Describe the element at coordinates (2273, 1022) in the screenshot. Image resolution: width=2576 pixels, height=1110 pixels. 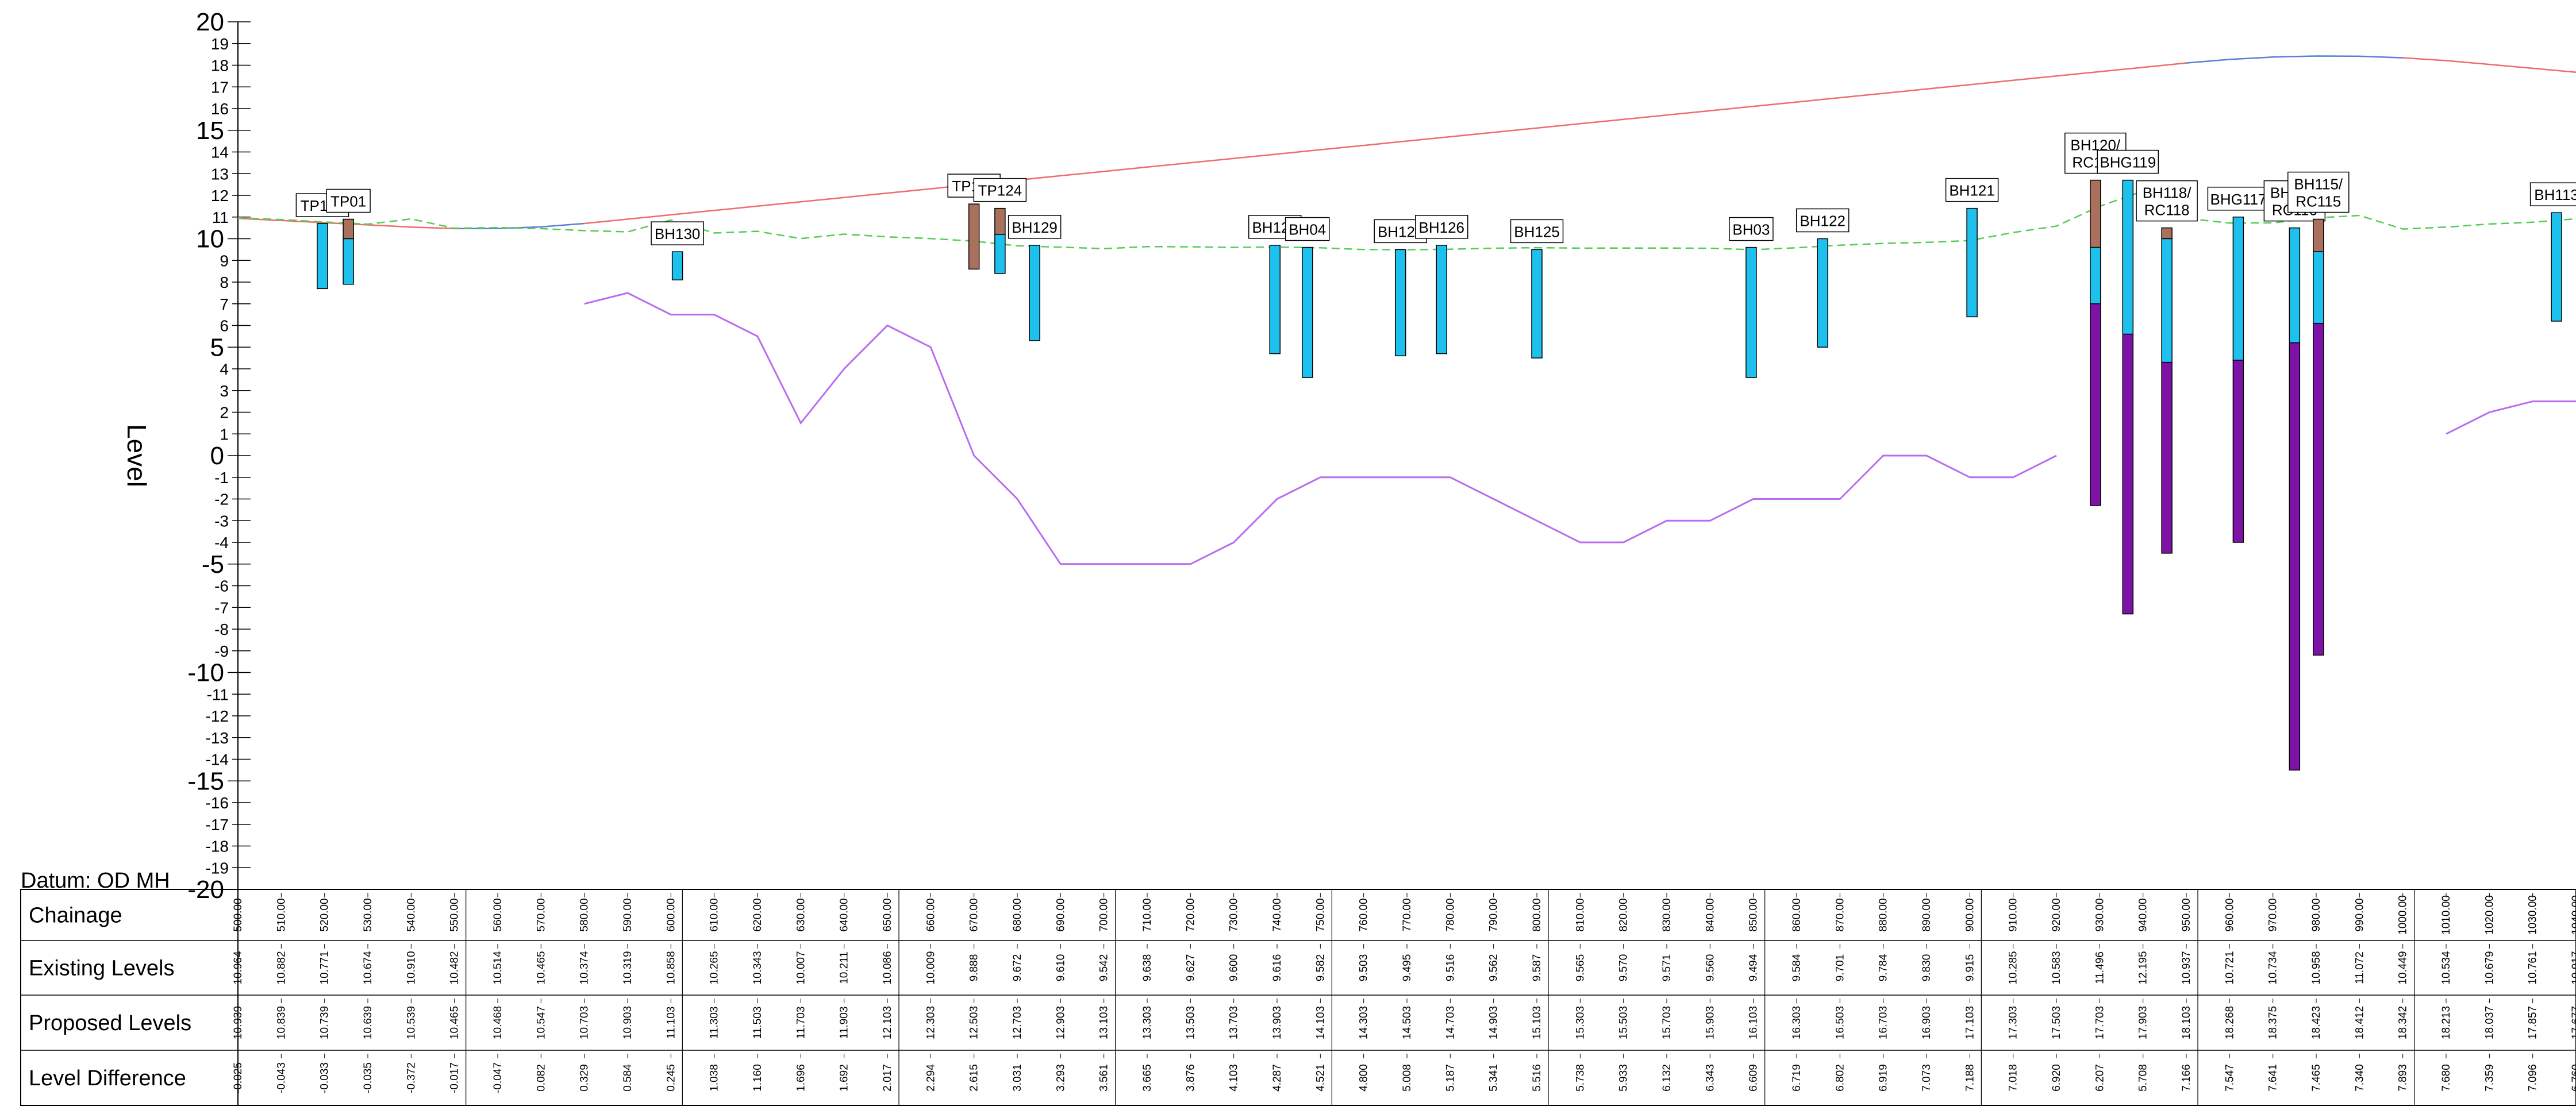
I see `table-cell: 18.375` at that location.